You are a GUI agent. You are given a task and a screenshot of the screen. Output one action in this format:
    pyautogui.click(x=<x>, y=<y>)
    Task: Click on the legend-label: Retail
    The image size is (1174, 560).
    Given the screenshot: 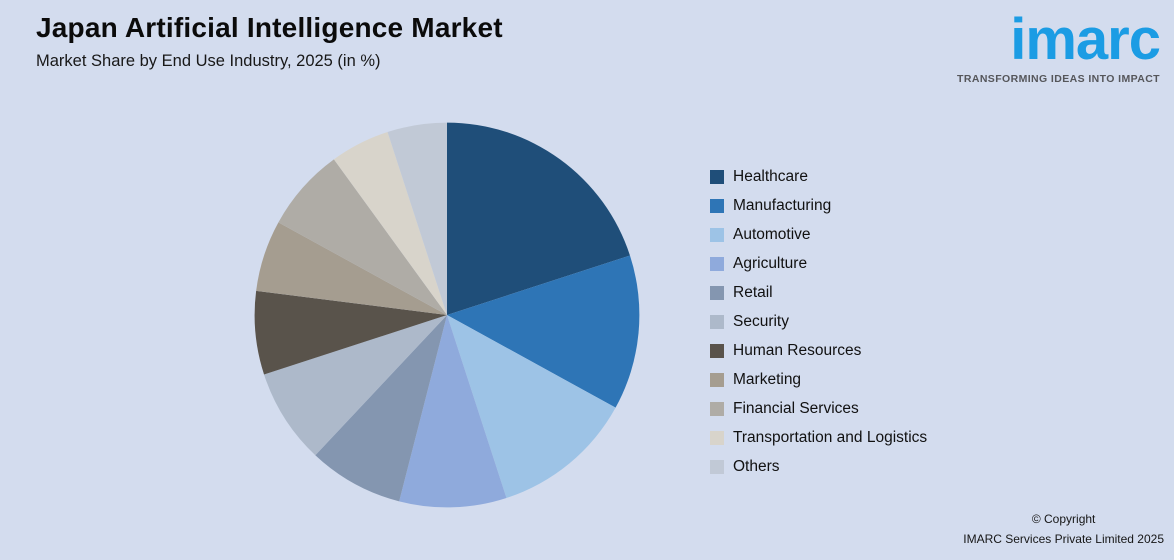 What is the action you would take?
    pyautogui.click(x=753, y=292)
    